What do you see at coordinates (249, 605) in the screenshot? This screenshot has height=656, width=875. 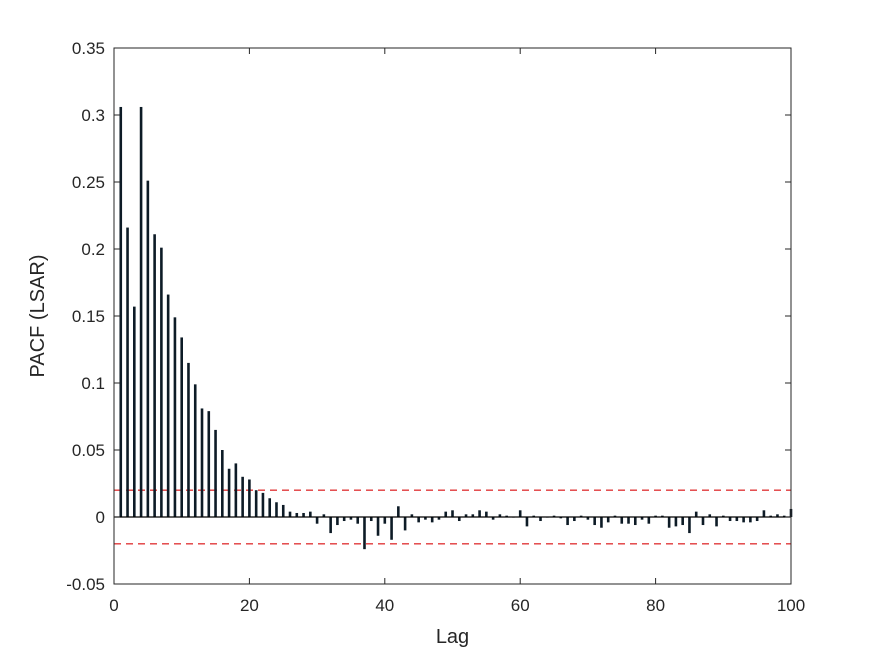 I see `x-tick-label: 20` at bounding box center [249, 605].